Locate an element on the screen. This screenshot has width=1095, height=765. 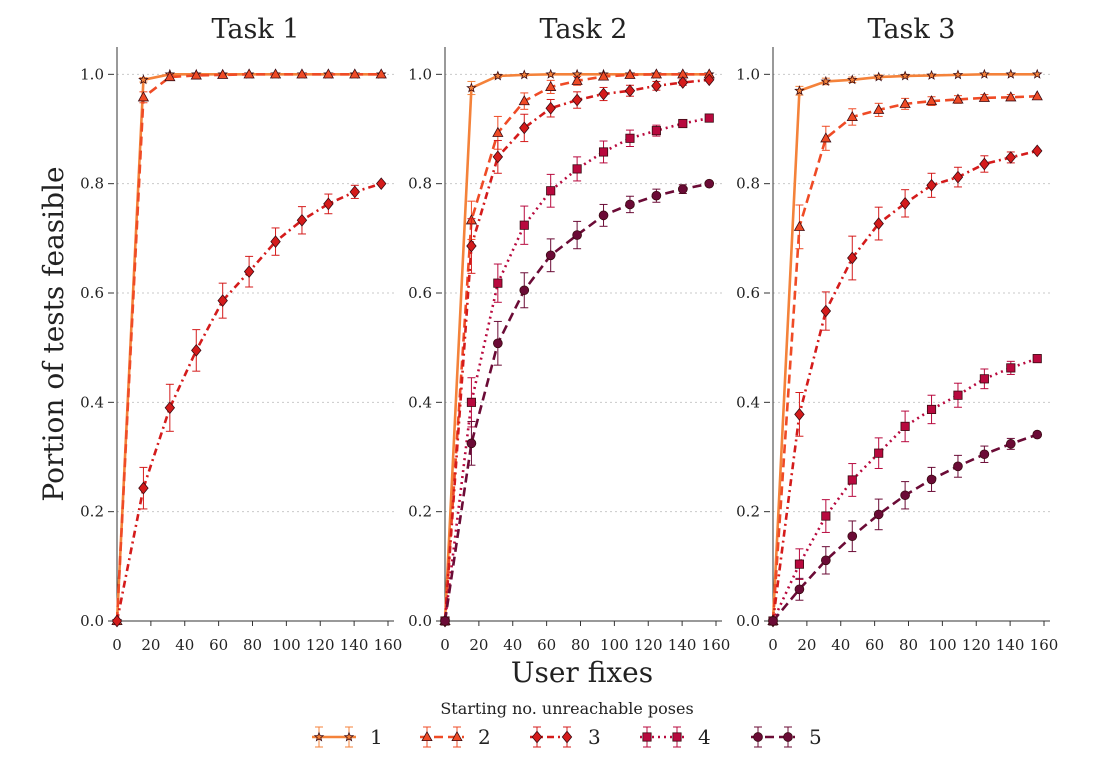
legend: 1 2 3 4 5 is located at coordinates (567, 737).